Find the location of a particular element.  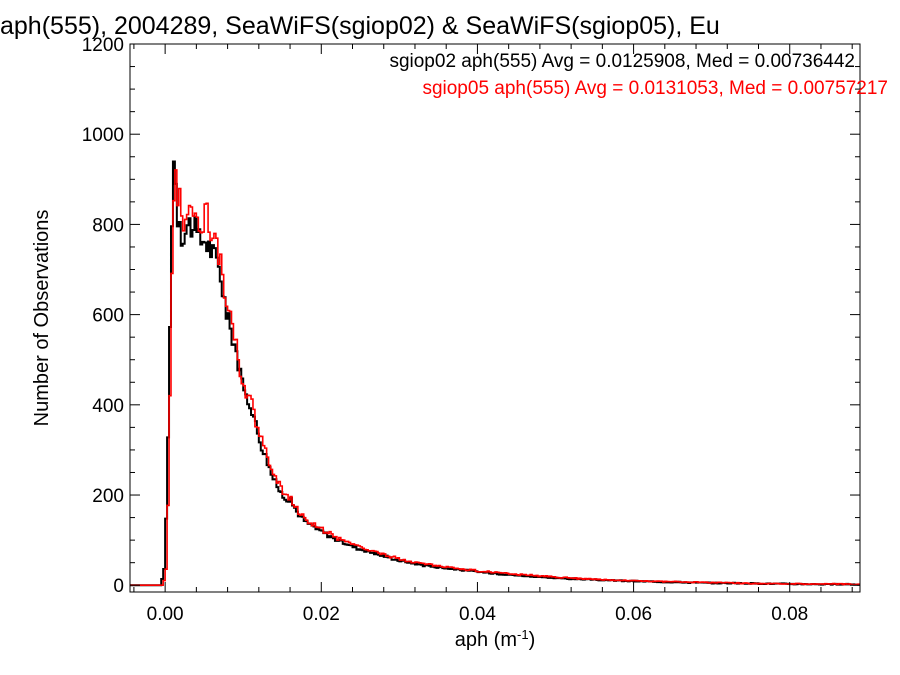

x-tick-label: 0.00 is located at coordinates (165, 614).